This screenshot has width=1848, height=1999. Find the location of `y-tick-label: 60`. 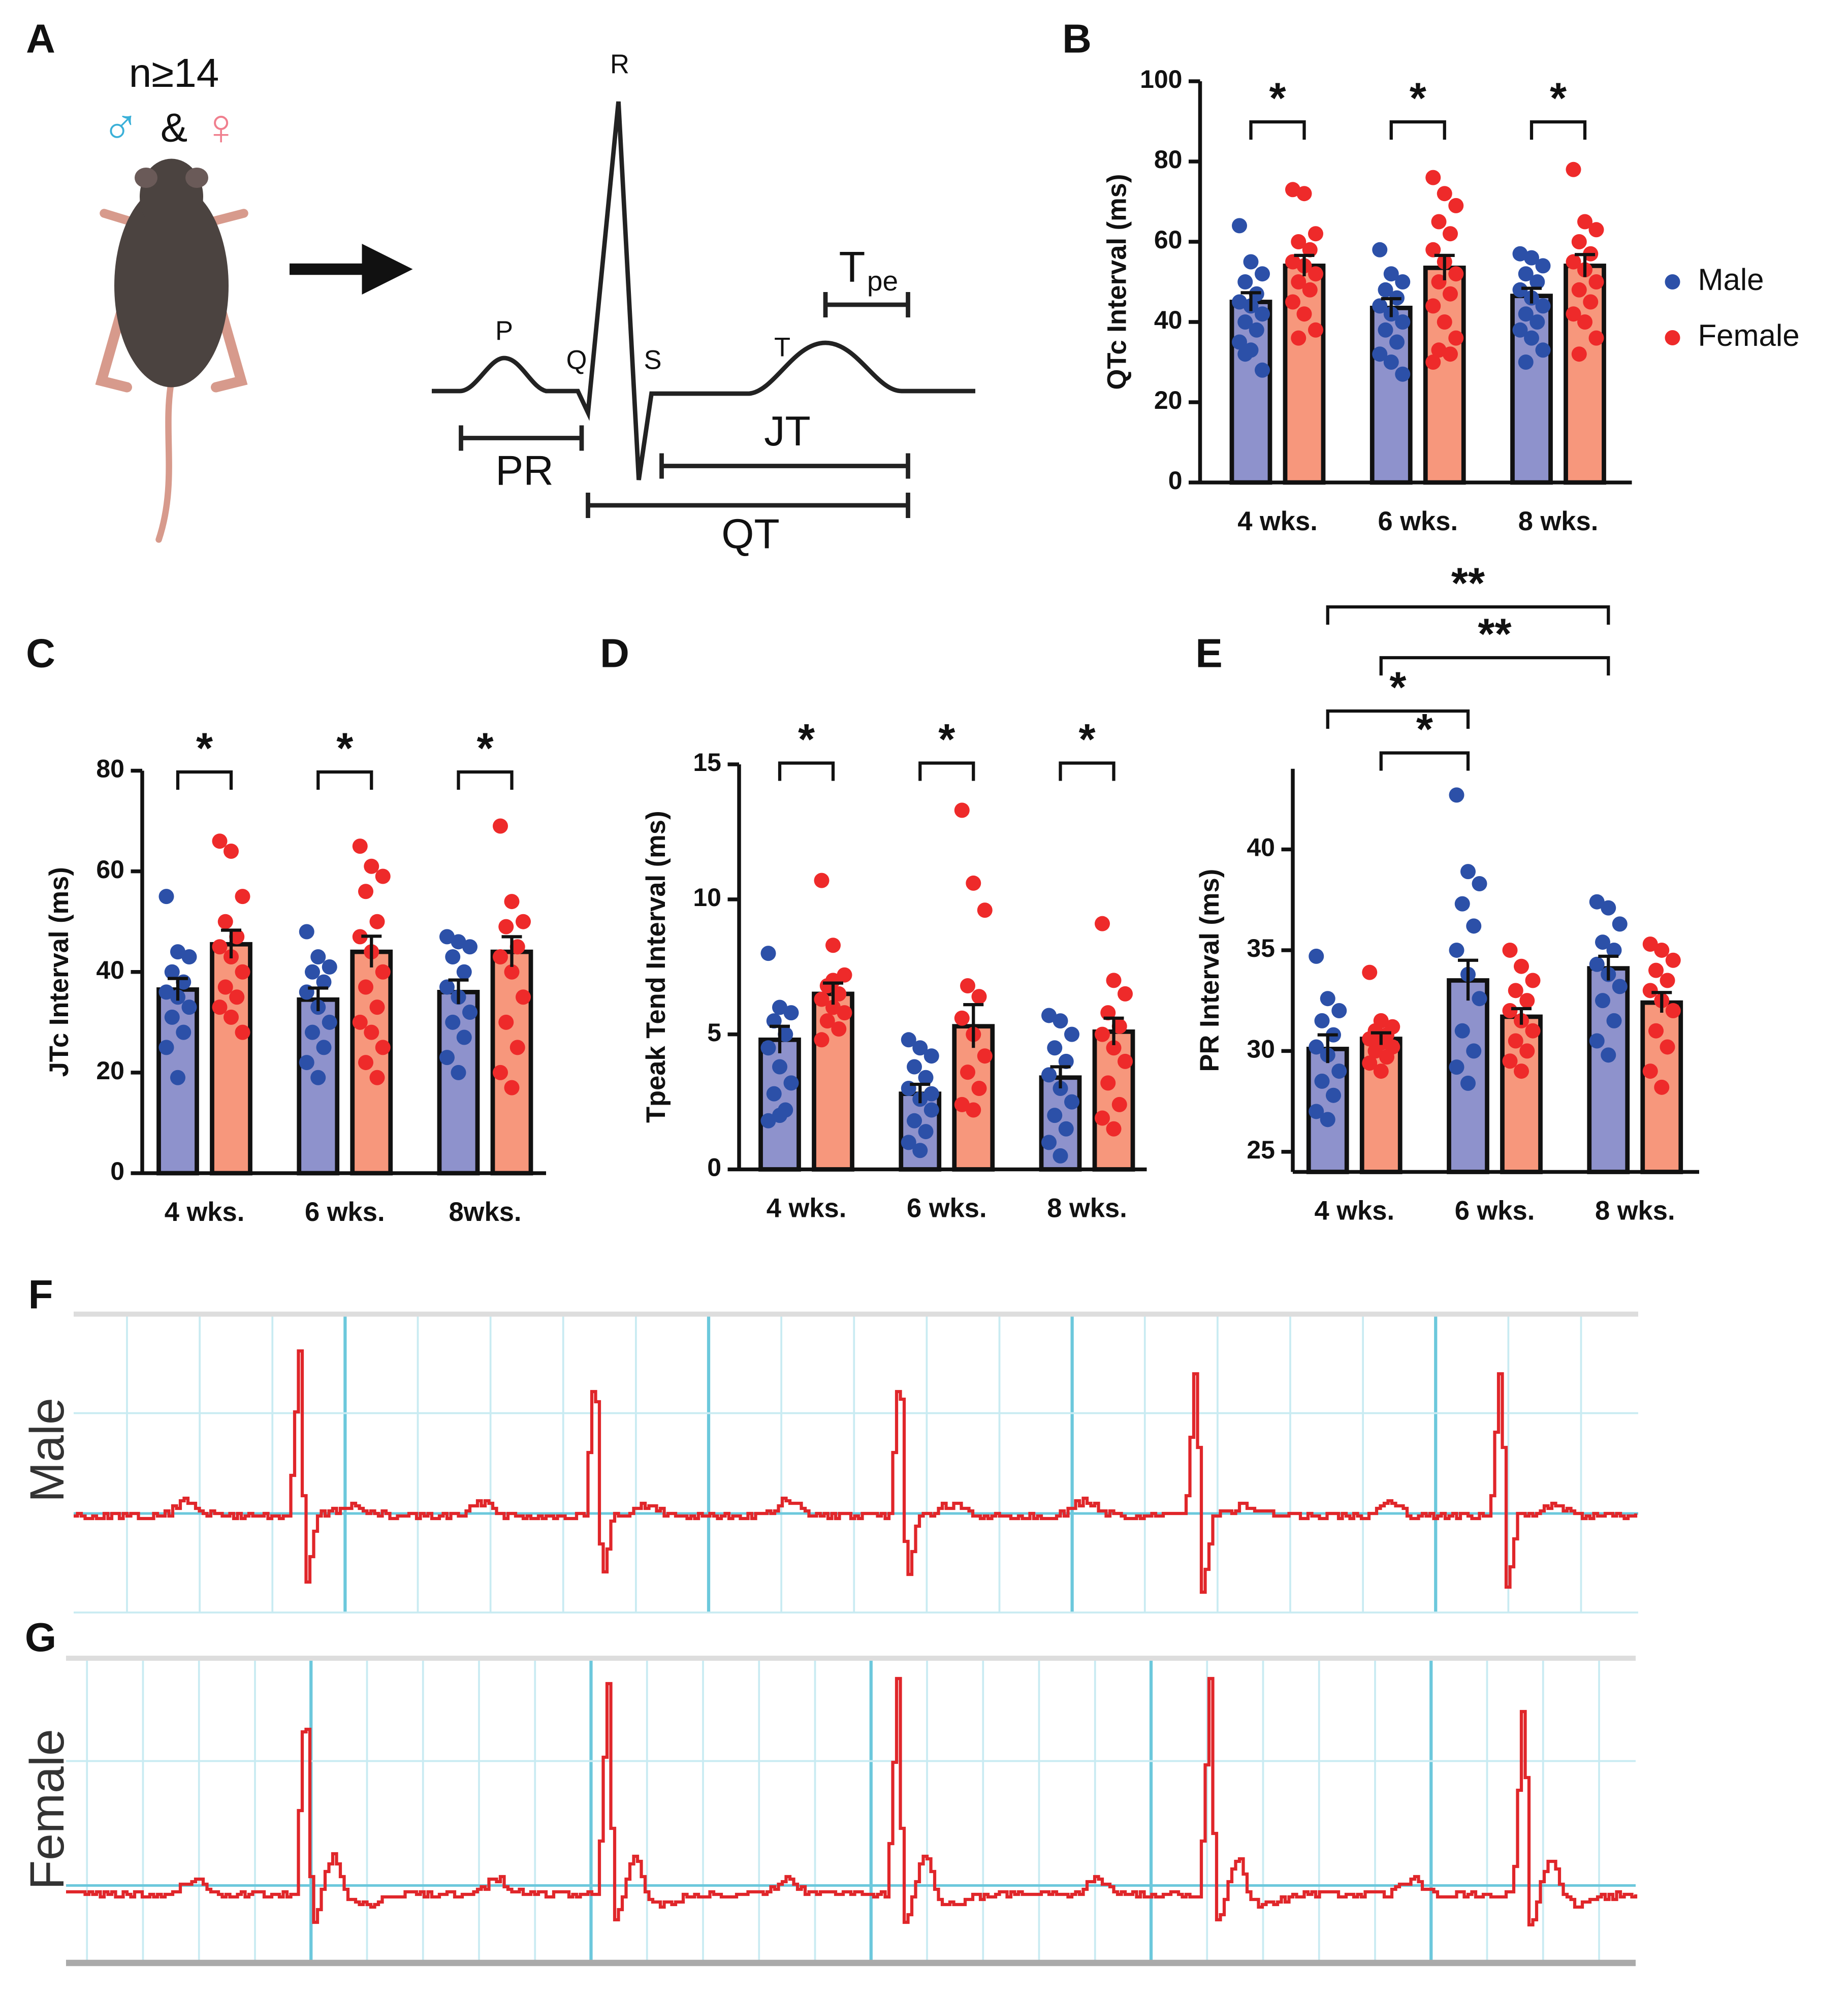

y-tick-label: 60 is located at coordinates (110, 869).